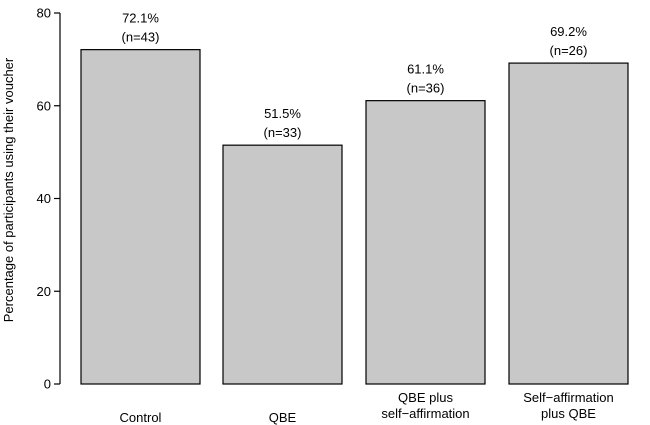 Image resolution: width=650 pixels, height=425 pixels. What do you see at coordinates (283, 132) in the screenshot?
I see `data-label-2-line-2: (n=33)` at bounding box center [283, 132].